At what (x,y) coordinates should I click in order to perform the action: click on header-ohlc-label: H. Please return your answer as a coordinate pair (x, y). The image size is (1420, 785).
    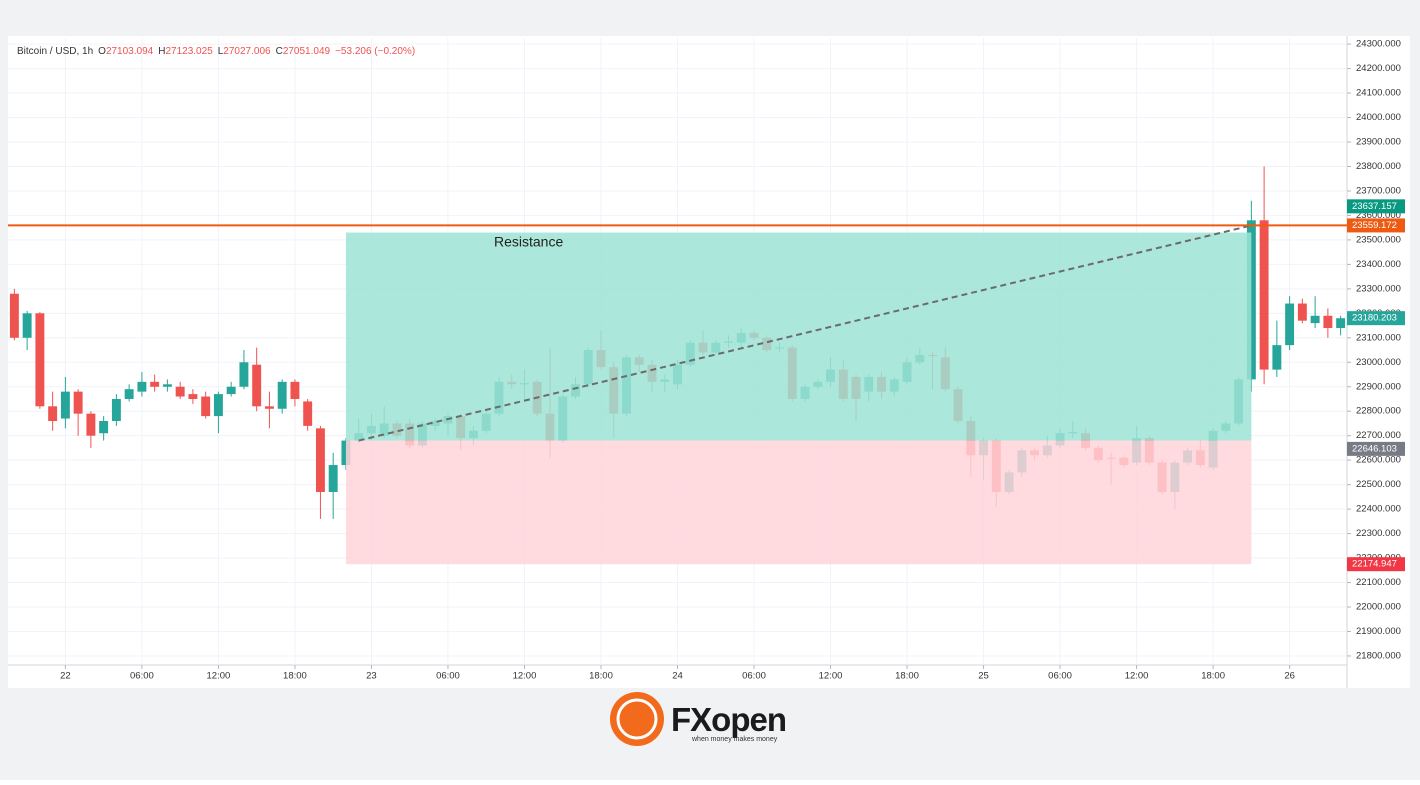
    Looking at the image, I should click on (161, 51).